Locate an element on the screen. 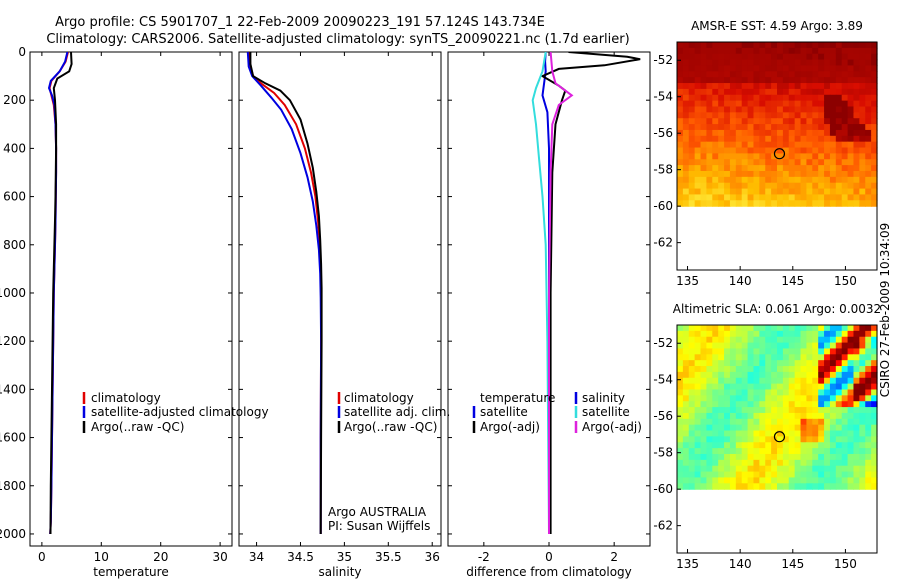  series-line-satellite-adj-clim- is located at coordinates (284, 293).